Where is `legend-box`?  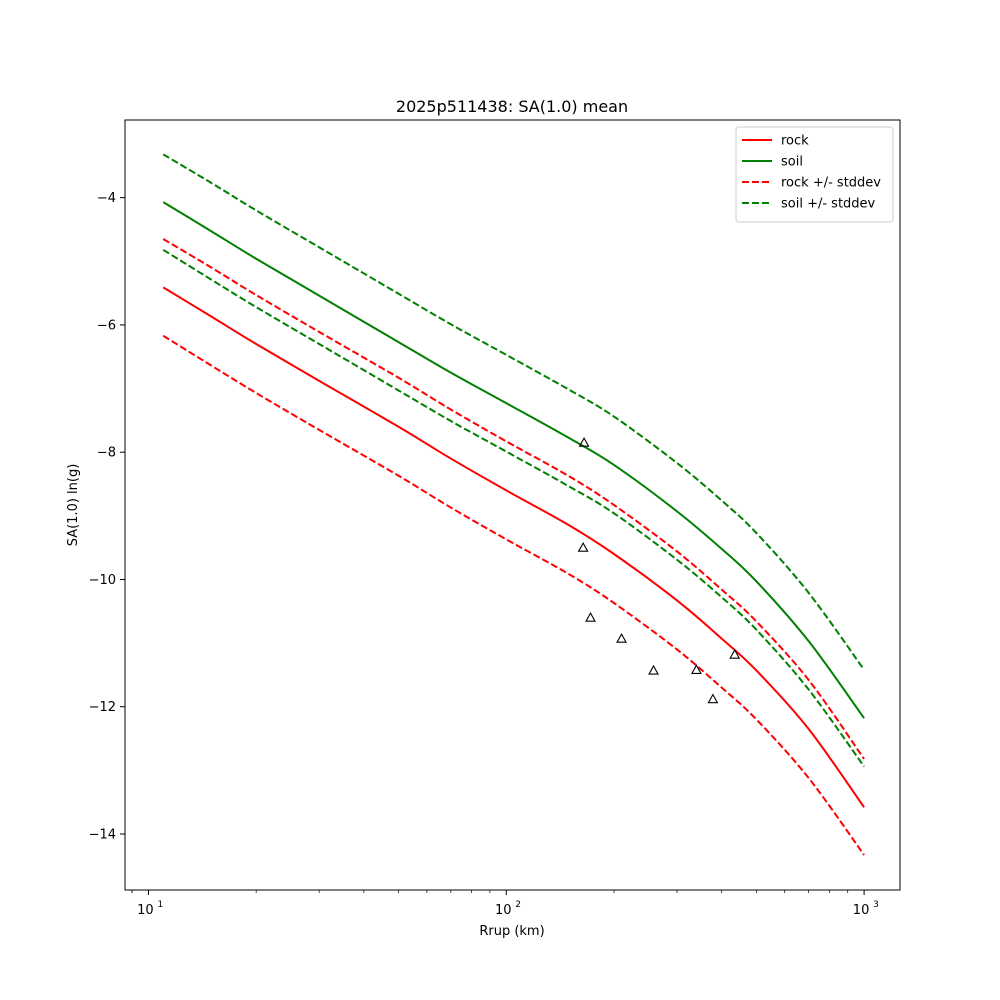 legend-box is located at coordinates (814, 174).